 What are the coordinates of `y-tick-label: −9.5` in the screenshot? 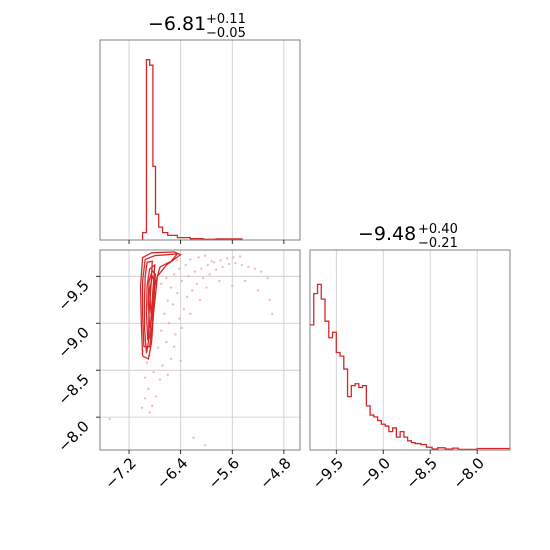 It's located at (73, 295).